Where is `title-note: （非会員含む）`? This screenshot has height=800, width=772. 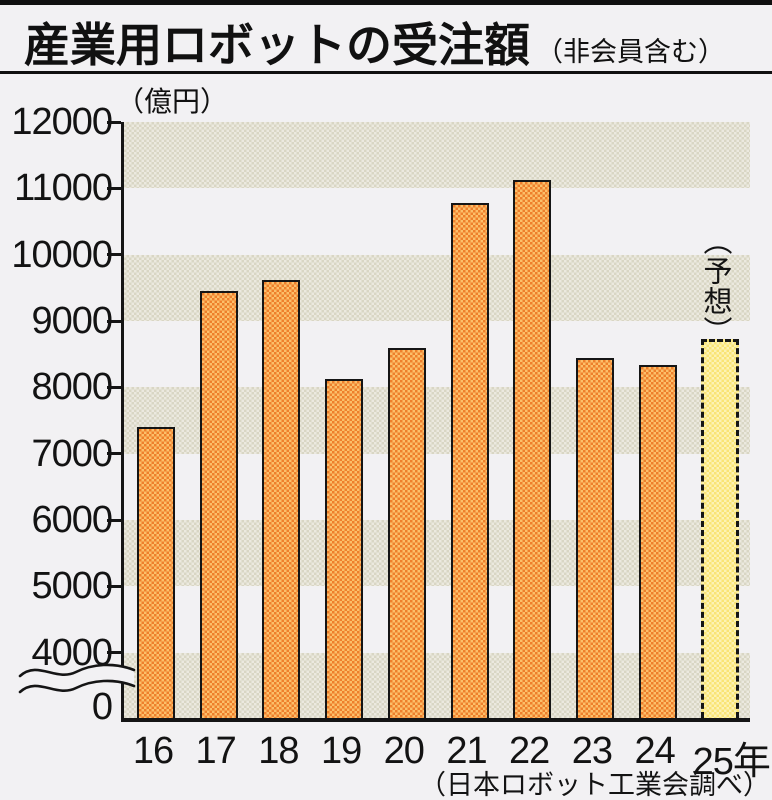
title-note: （非会員含む） is located at coordinates (630, 52).